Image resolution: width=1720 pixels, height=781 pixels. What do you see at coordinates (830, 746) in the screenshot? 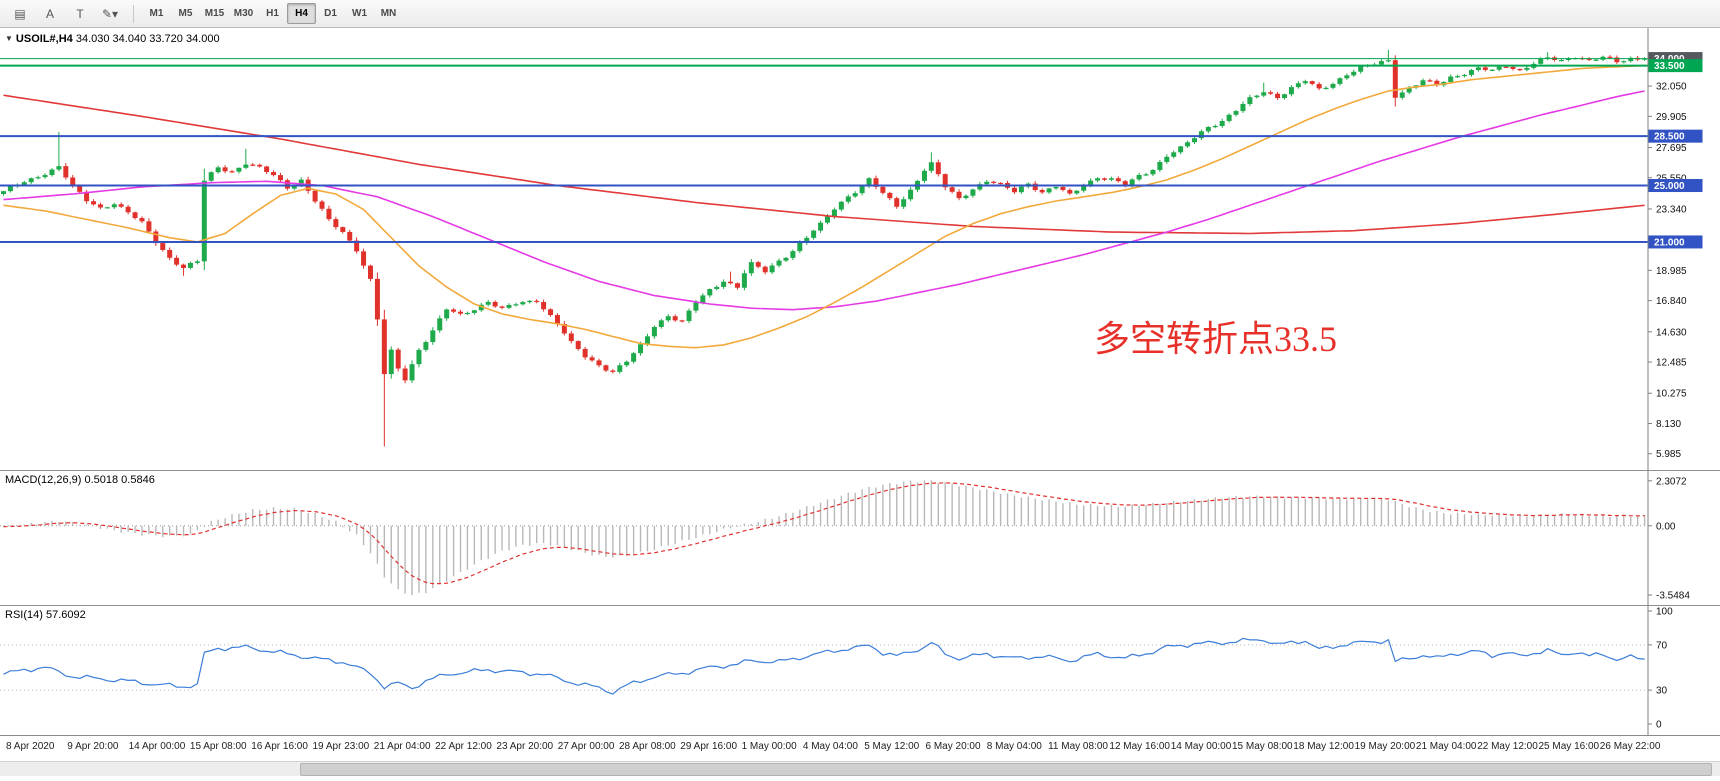
I see `time-axis-label: 4 May 04:00` at bounding box center [830, 746].